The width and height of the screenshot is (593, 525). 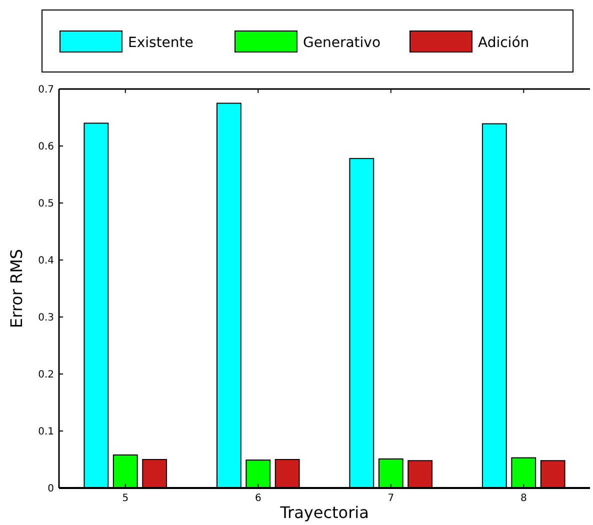 I want to click on y-tick-label: 0.1, so click(x=46, y=432).